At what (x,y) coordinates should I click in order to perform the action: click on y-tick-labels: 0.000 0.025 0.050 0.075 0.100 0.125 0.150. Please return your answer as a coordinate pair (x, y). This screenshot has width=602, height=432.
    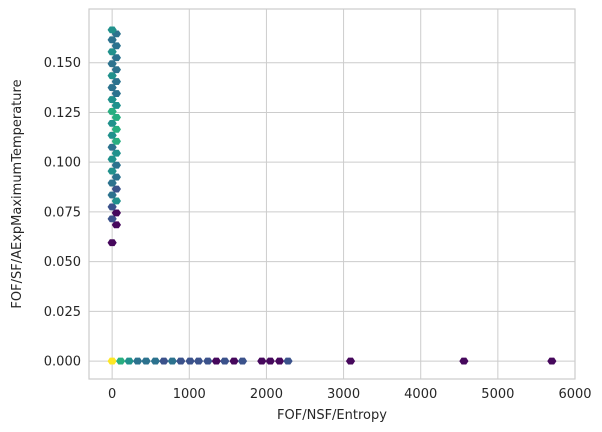
    Looking at the image, I should click on (62, 212).